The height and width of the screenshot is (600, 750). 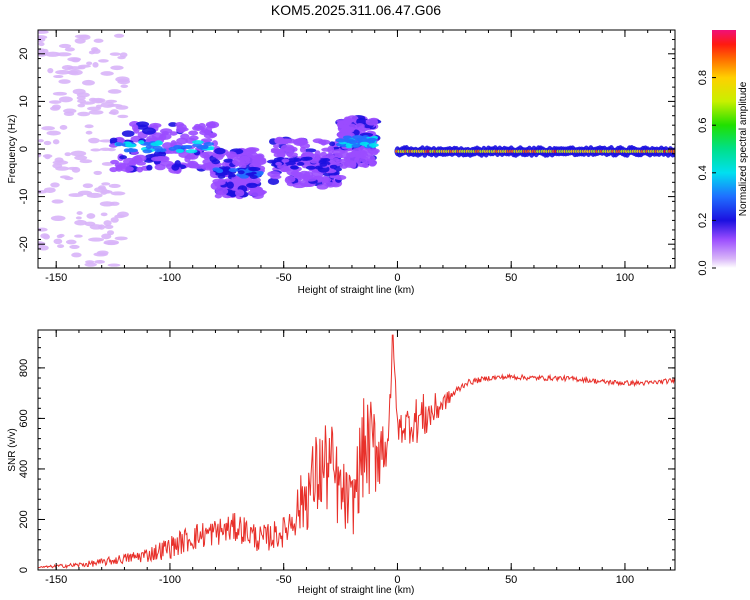 What do you see at coordinates (24, 570) in the screenshot?
I see `snr-ytick-label: 0` at bounding box center [24, 570].